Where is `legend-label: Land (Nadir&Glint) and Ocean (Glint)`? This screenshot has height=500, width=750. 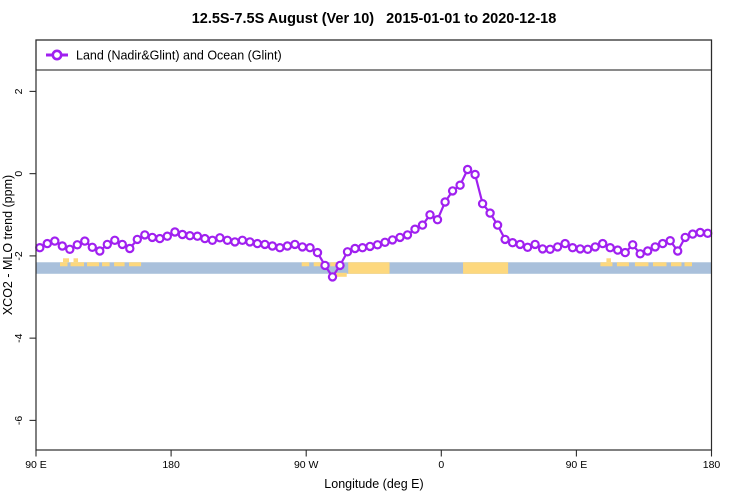
legend-label: Land (Nadir&Glint) and Ocean (Glint) is located at coordinates (179, 56).